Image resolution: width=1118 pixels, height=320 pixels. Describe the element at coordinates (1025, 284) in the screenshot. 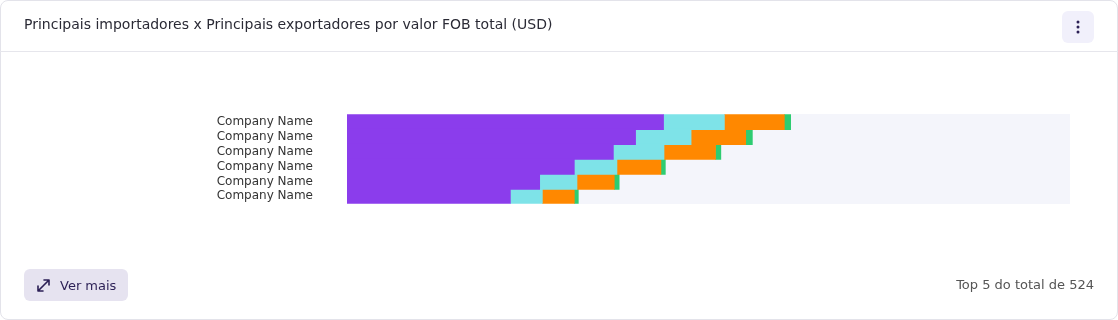

I see `text: Top 5 do total de 524` at that location.